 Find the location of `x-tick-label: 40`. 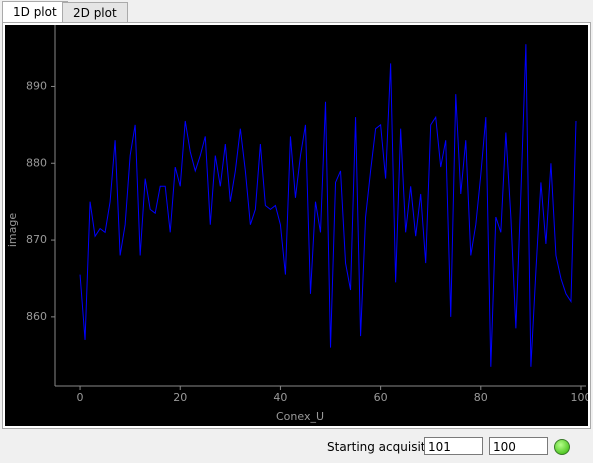

x-tick-label: 40 is located at coordinates (280, 397).